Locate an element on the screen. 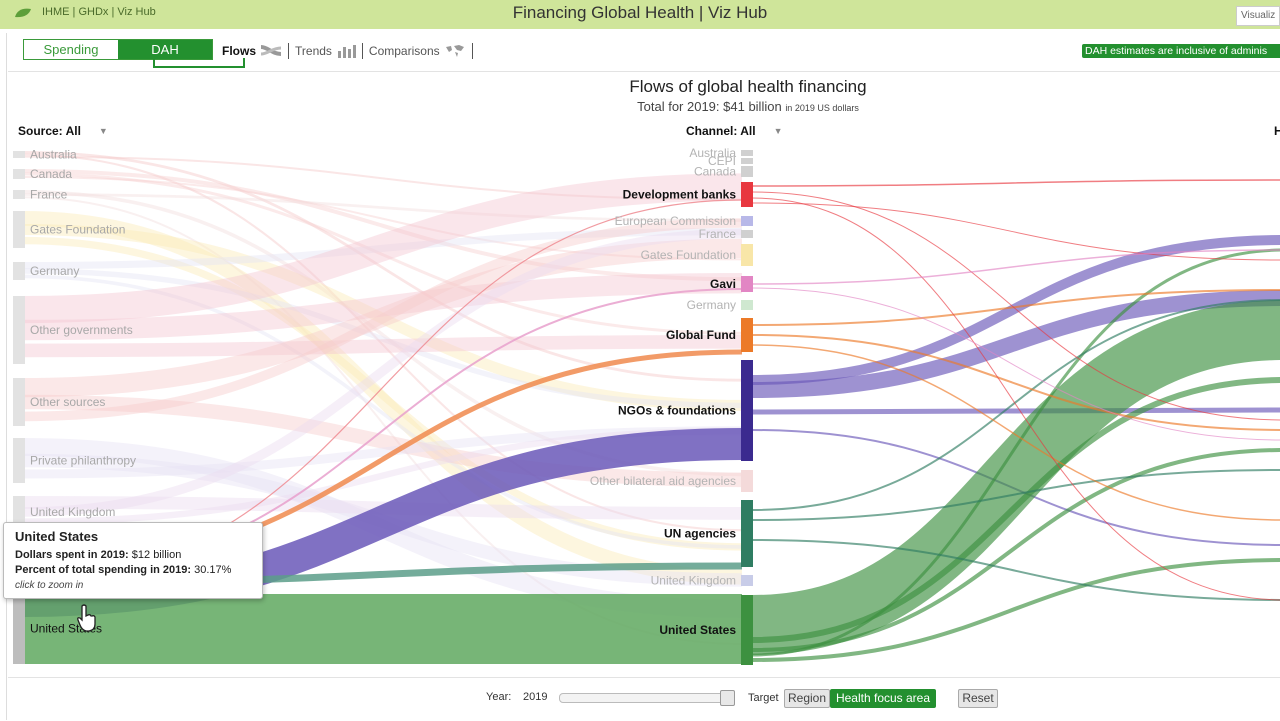 This screenshot has width=1280, height=721. nav-comparisons-label: Comparisons is located at coordinates (404, 51).